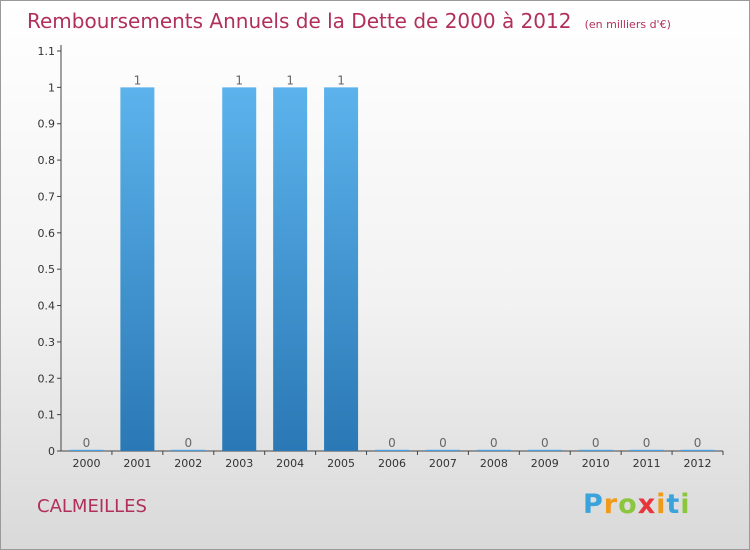 The image size is (750, 550). Describe the element at coordinates (51, 451) in the screenshot. I see `y-tick-label: 0` at that location.